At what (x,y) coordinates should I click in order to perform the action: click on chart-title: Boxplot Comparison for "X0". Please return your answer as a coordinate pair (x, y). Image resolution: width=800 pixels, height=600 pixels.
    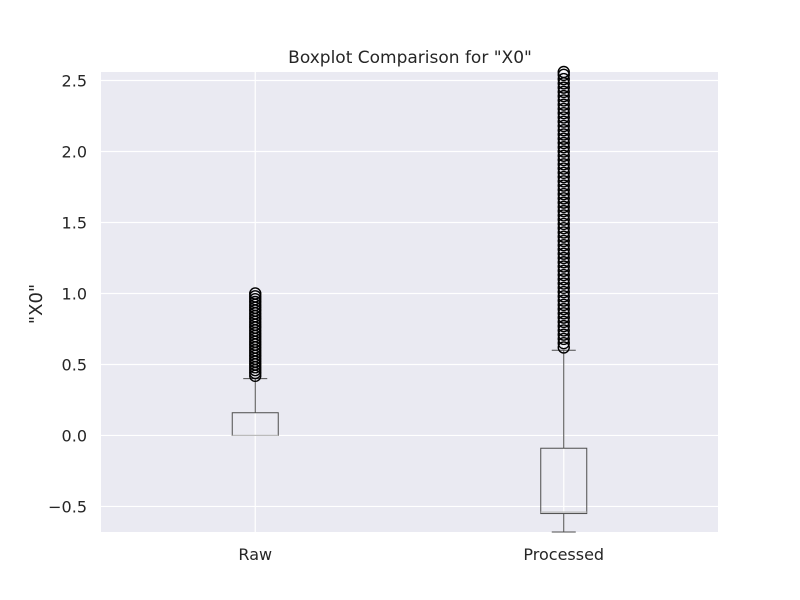
    Looking at the image, I should click on (410, 58).